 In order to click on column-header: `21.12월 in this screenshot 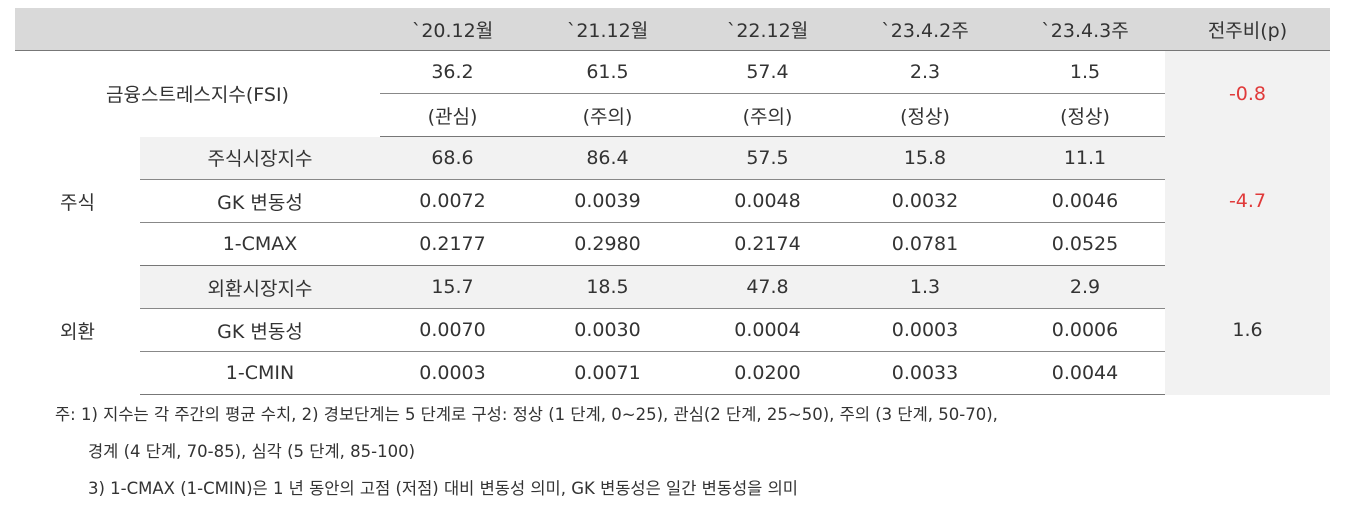, I will do `click(607, 29)`.